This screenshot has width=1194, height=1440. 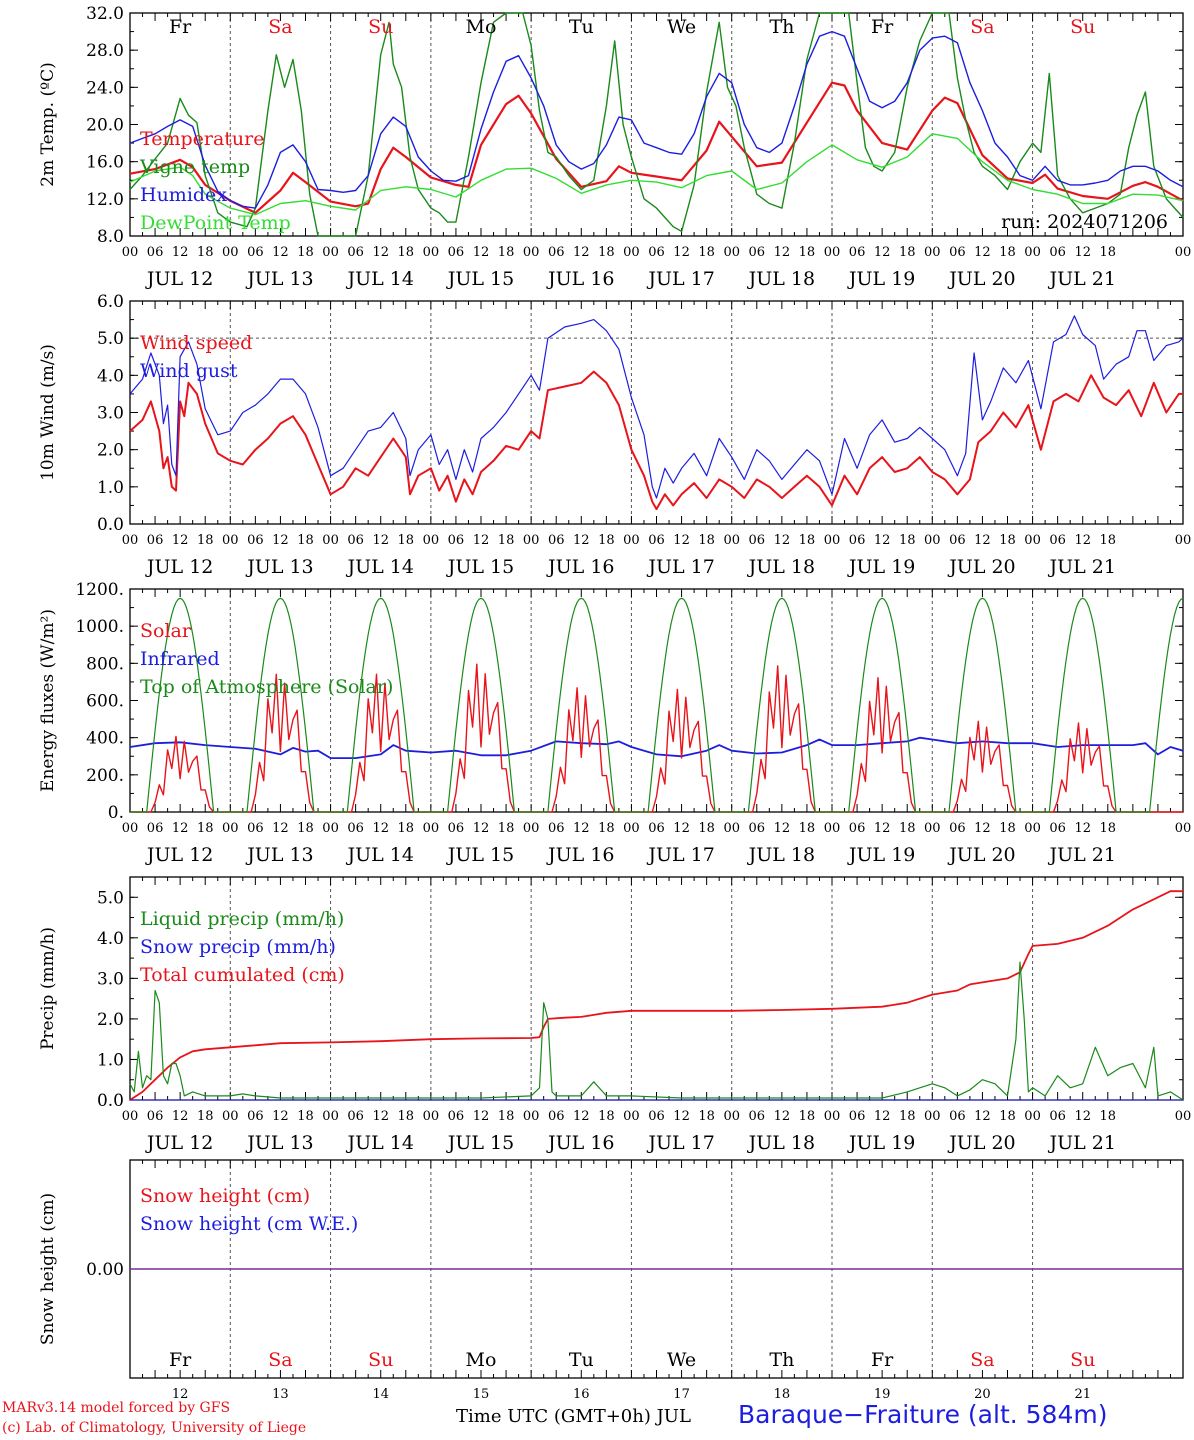 What do you see at coordinates (656, 700) in the screenshot?
I see `panel-frame-energy` at bounding box center [656, 700].